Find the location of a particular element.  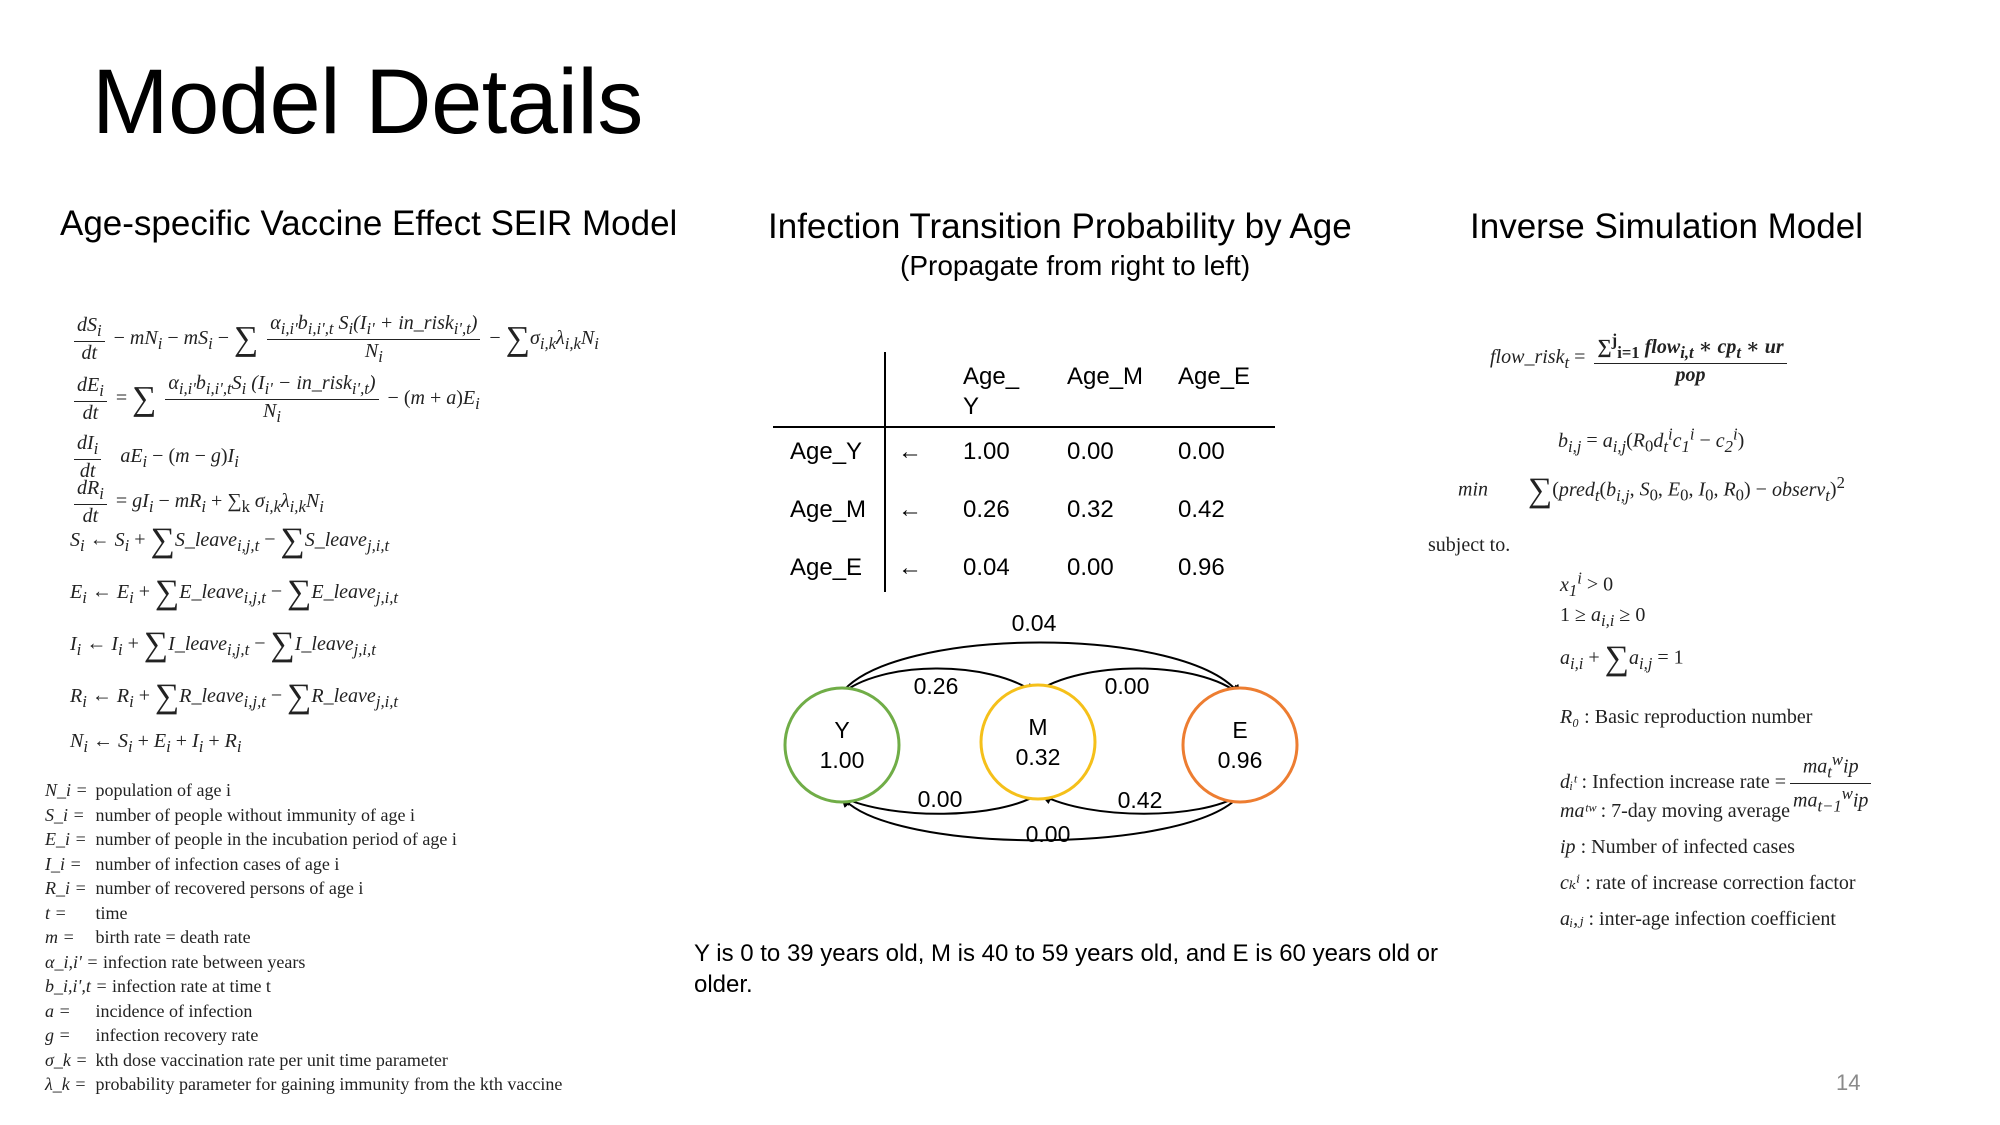

equation-I-update: Ii ← Ii + ∑I_leavei,j,t − ∑I_leavej,i,t is located at coordinates (223, 644).